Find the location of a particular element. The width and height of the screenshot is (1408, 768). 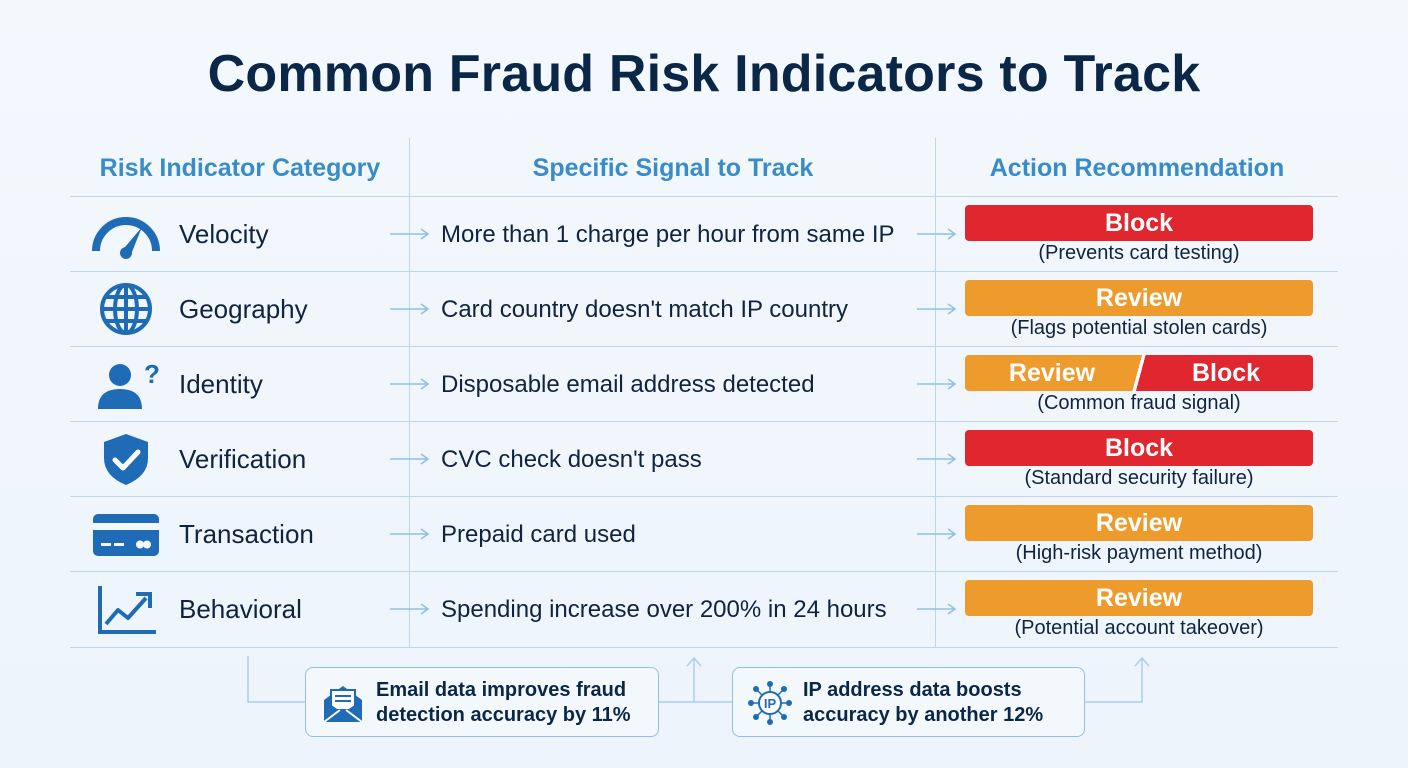

svg-text: IP is located at coordinates (770, 703).